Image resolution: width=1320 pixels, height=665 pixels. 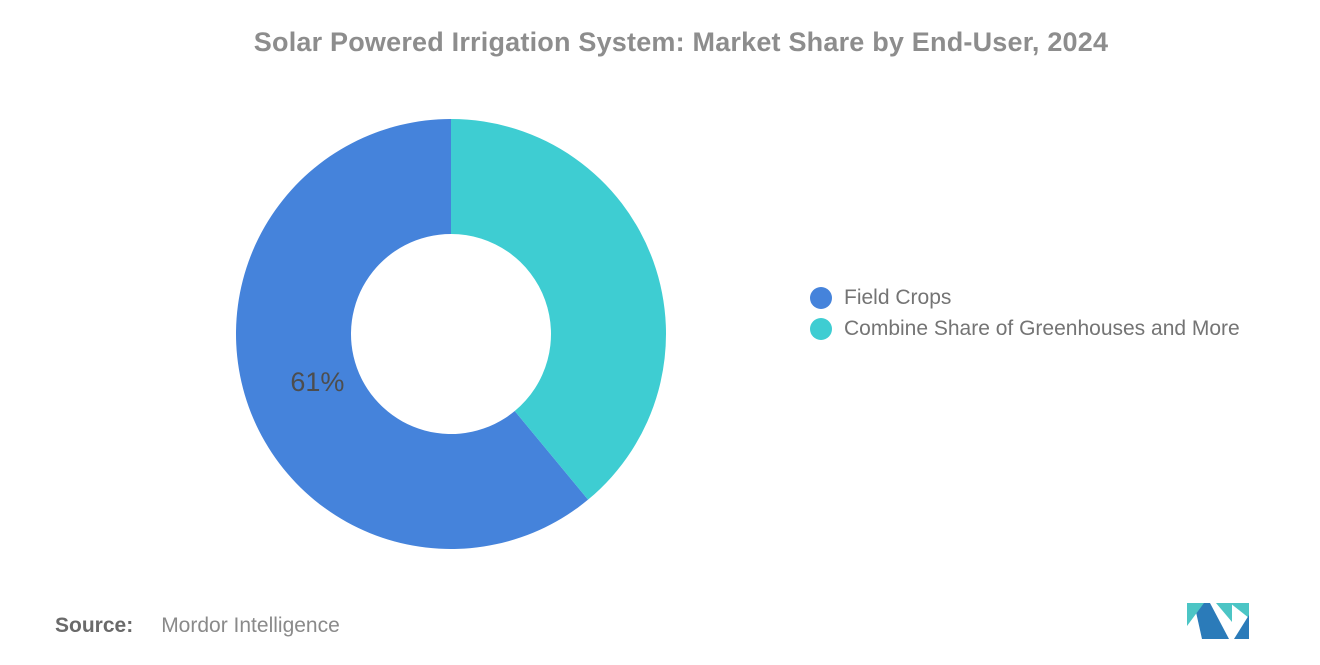 What do you see at coordinates (94, 625) in the screenshot?
I see `source-label: Source:` at bounding box center [94, 625].